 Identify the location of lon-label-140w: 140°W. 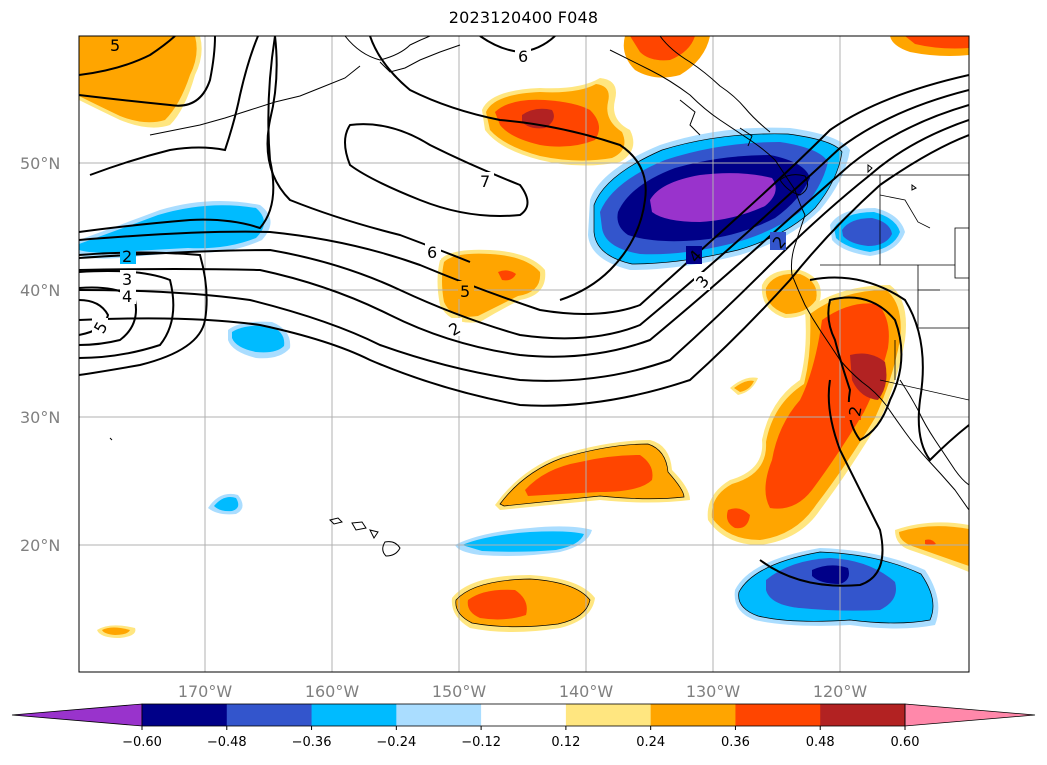
(586, 691).